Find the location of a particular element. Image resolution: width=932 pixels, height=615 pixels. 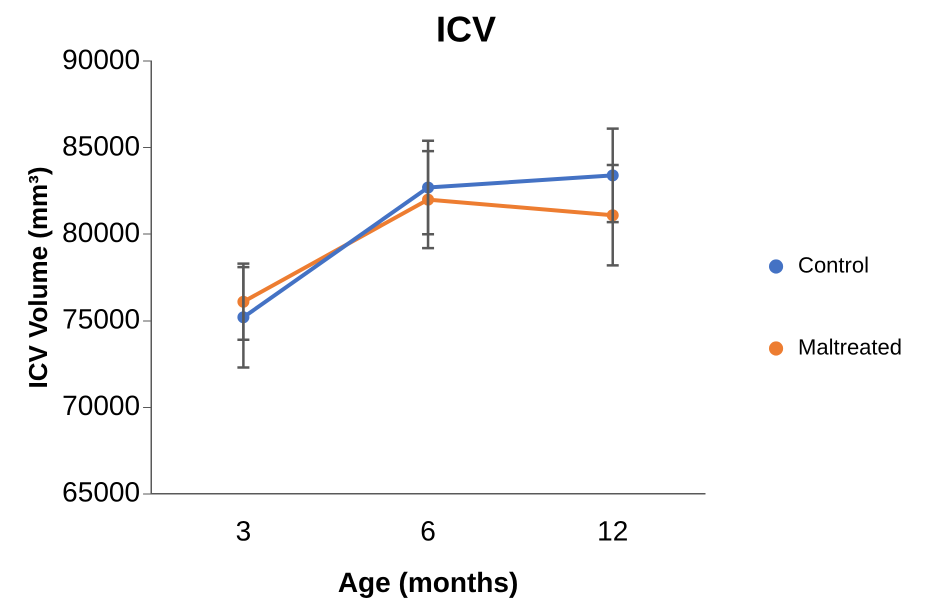

x-axis-title: Age (months) is located at coordinates (428, 582).